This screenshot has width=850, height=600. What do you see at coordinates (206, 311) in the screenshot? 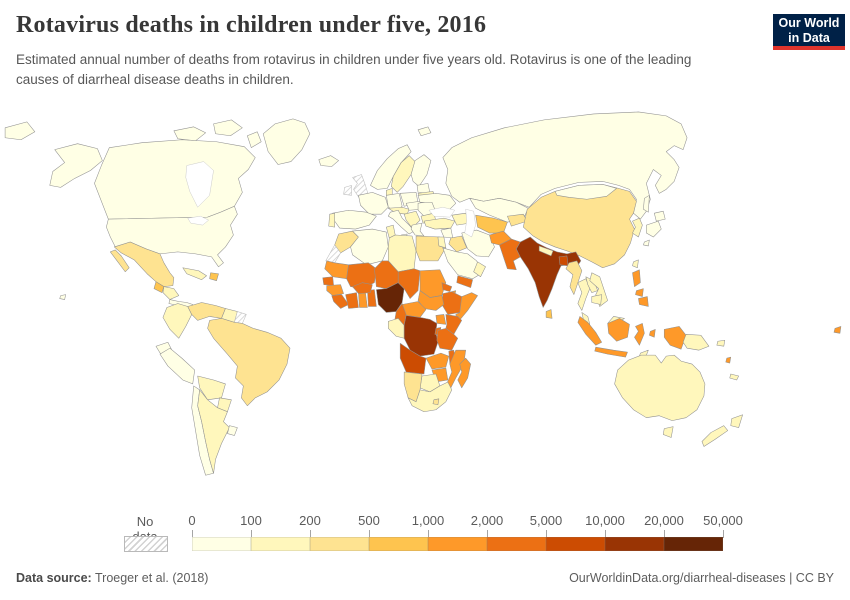
I see `country-venezuela` at bounding box center [206, 311].